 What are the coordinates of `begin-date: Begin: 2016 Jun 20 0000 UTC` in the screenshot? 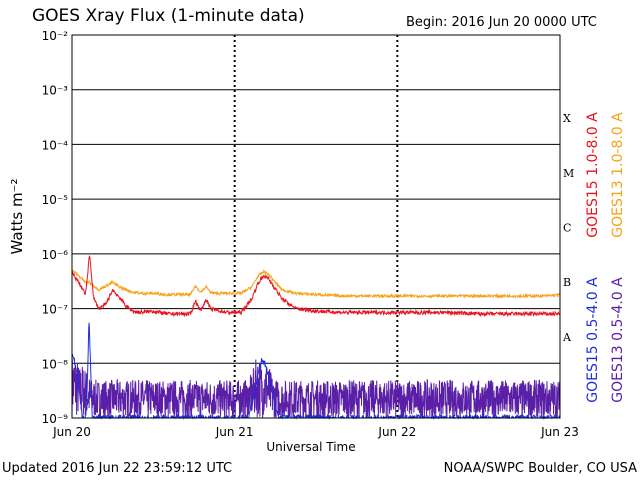 It's located at (501, 22).